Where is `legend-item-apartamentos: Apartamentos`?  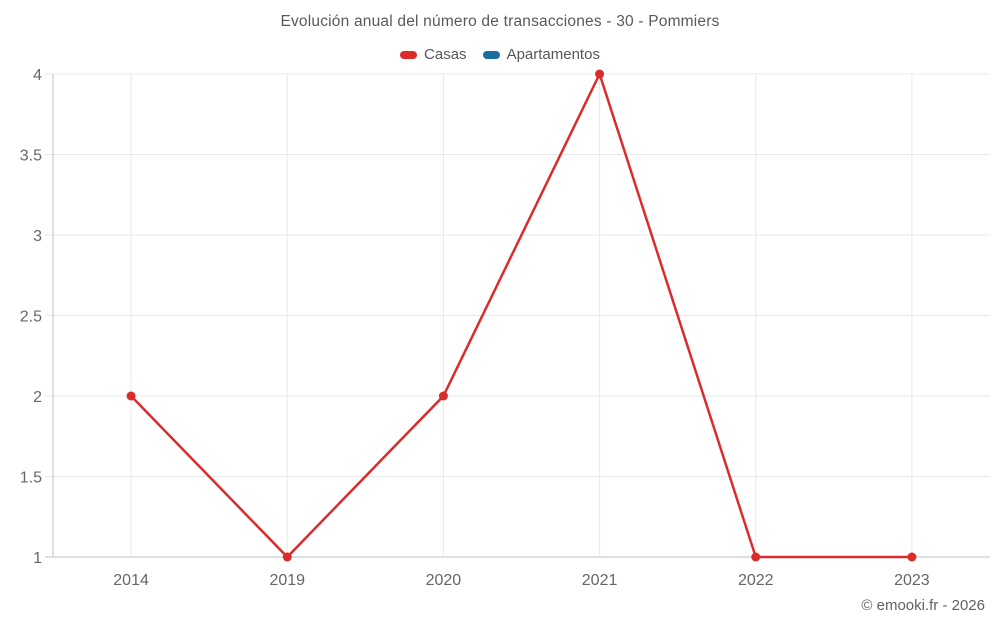
legend-item-apartamentos: Apartamentos is located at coordinates (541, 54).